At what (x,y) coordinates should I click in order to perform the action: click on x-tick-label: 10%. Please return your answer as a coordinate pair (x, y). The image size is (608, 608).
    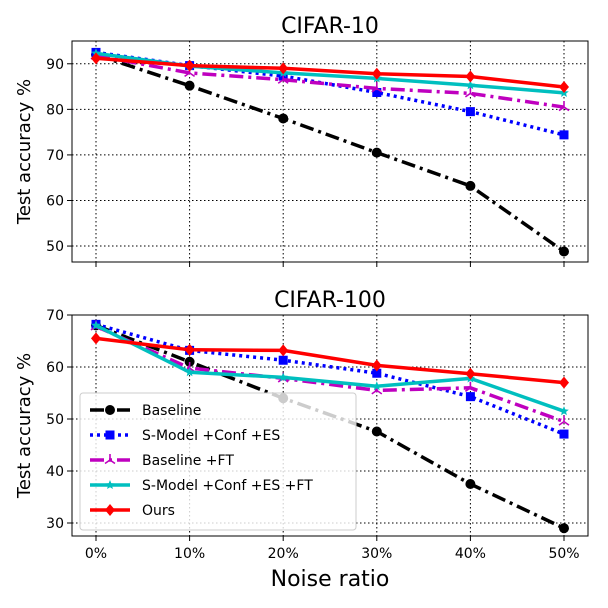
    Looking at the image, I should click on (189, 554).